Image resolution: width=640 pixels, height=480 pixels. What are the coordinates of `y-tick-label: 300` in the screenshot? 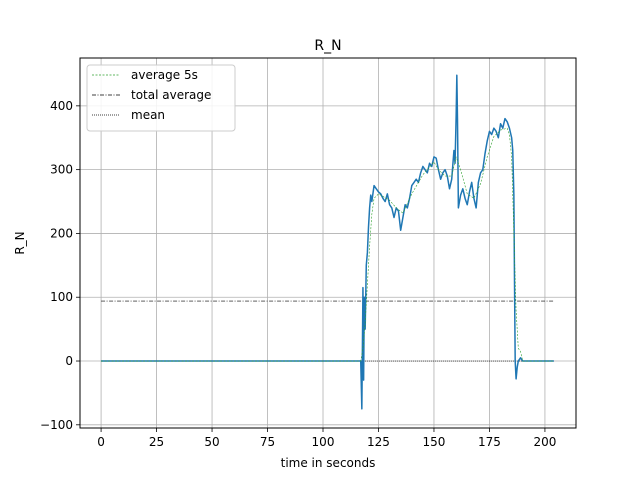 It's located at (61, 170).